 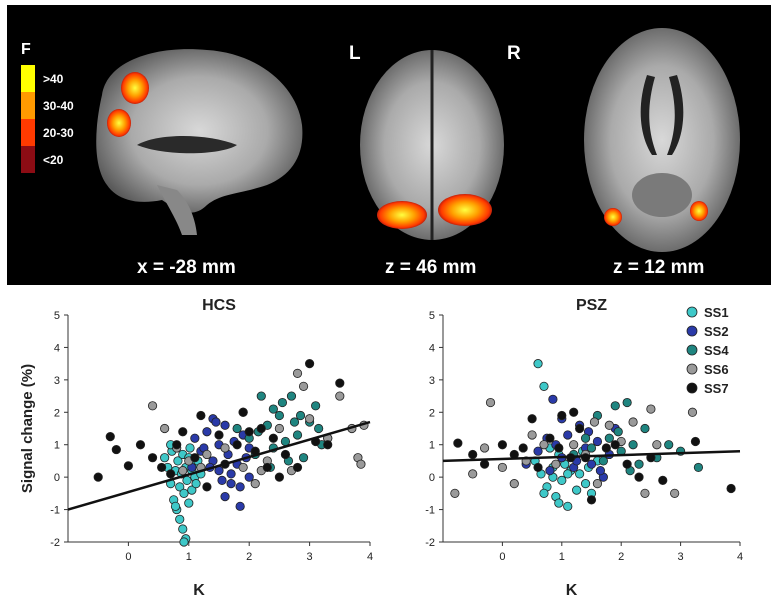 I want to click on axial-superior-slice, so click(x=432, y=145).